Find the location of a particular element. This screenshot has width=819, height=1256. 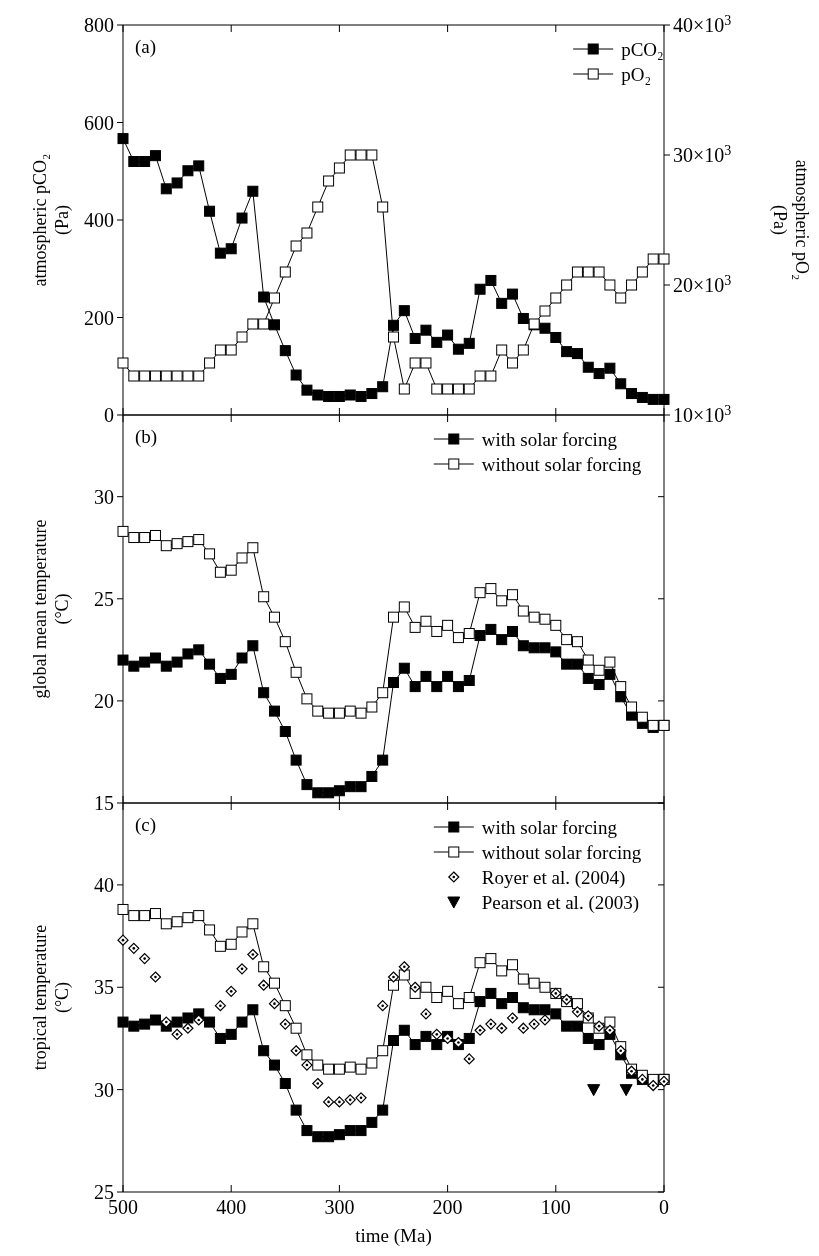

x-tick-label: 400 is located at coordinates (231, 1207).